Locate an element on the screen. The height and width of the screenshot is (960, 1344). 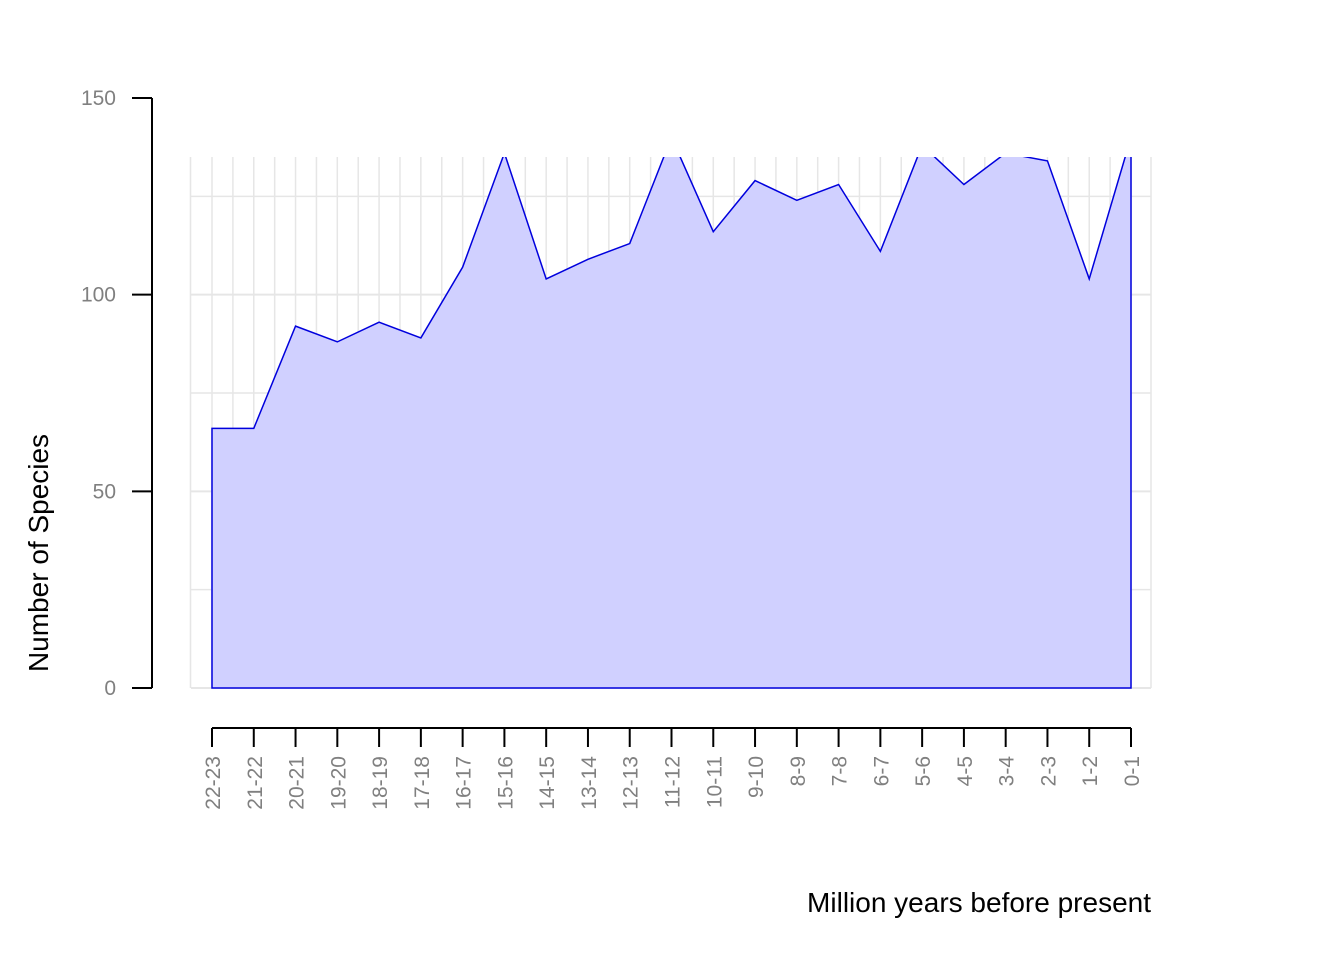
x-tick-label: 5-6 is located at coordinates (923, 771).